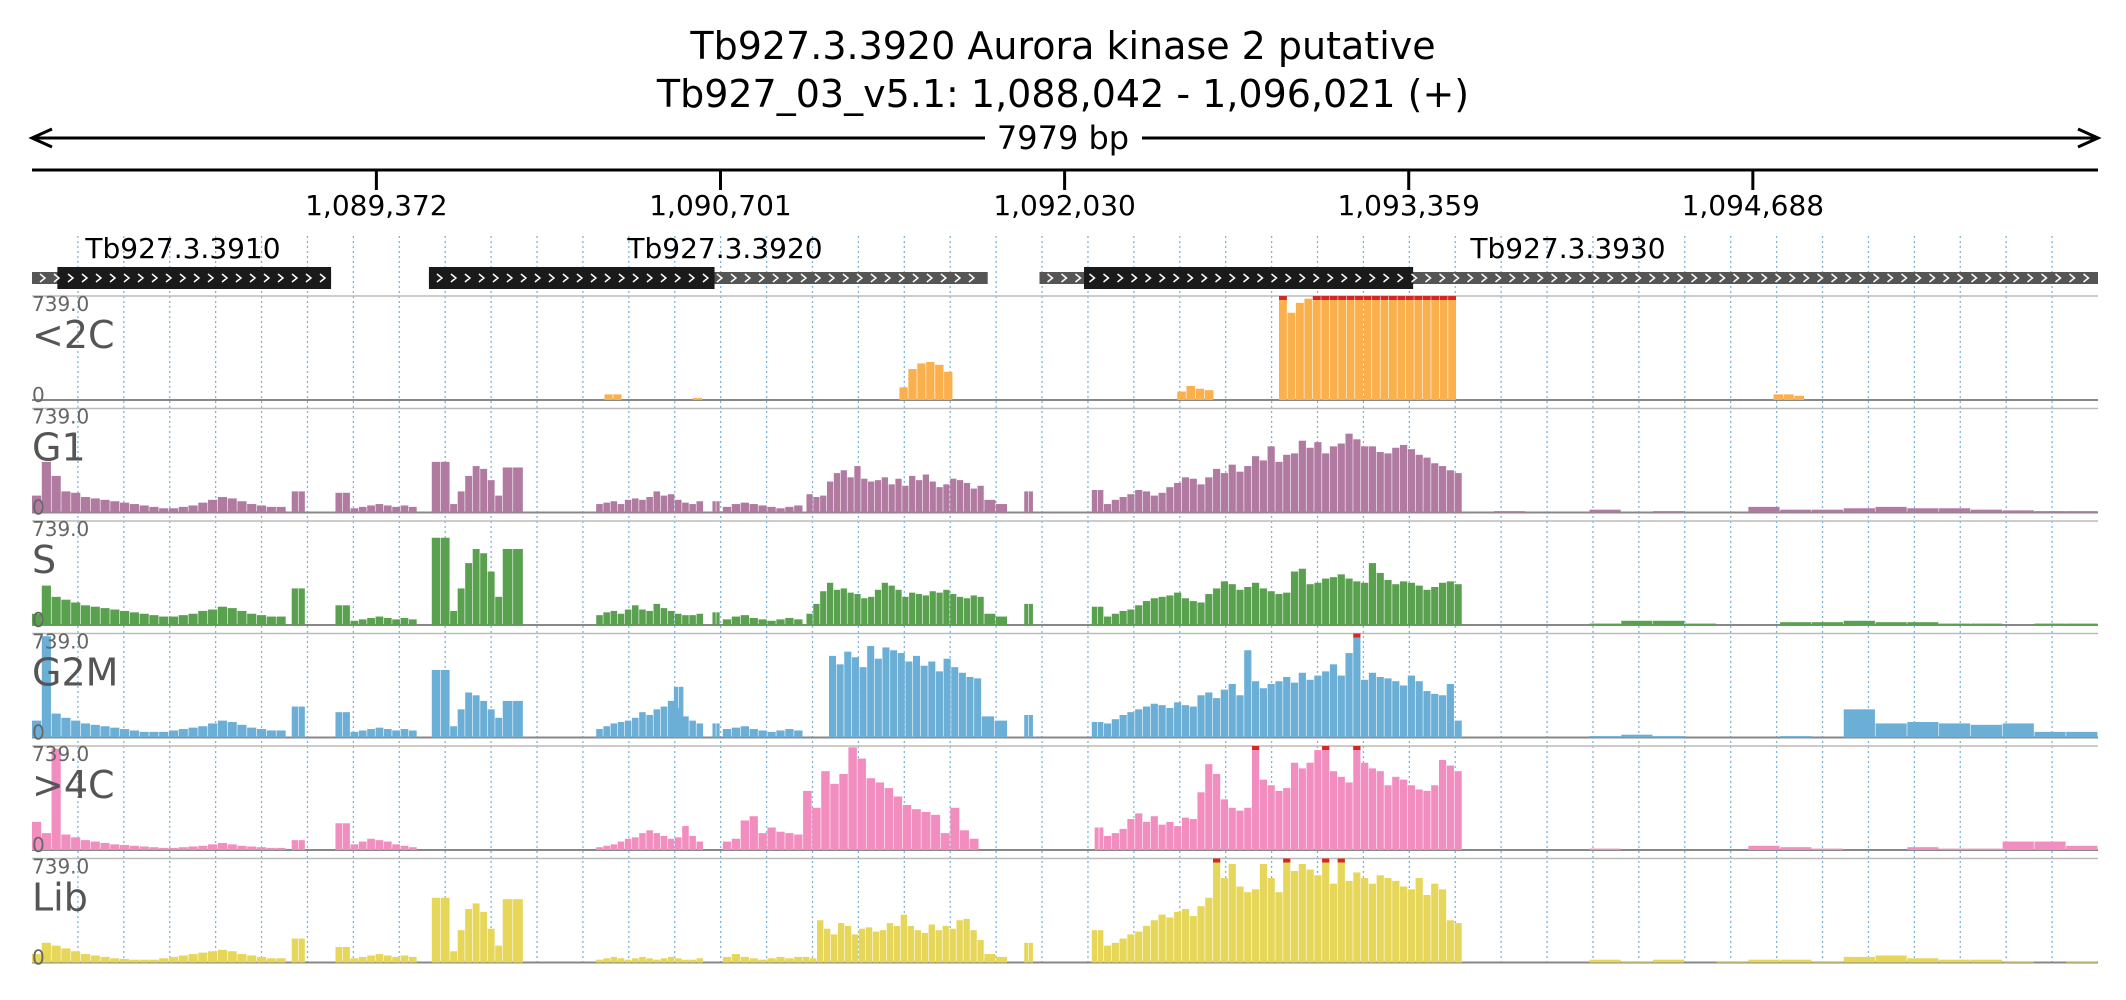 This screenshot has width=2126, height=1000. What do you see at coordinates (1568, 278) in the screenshot?
I see `strand-chevrons` at bounding box center [1568, 278].